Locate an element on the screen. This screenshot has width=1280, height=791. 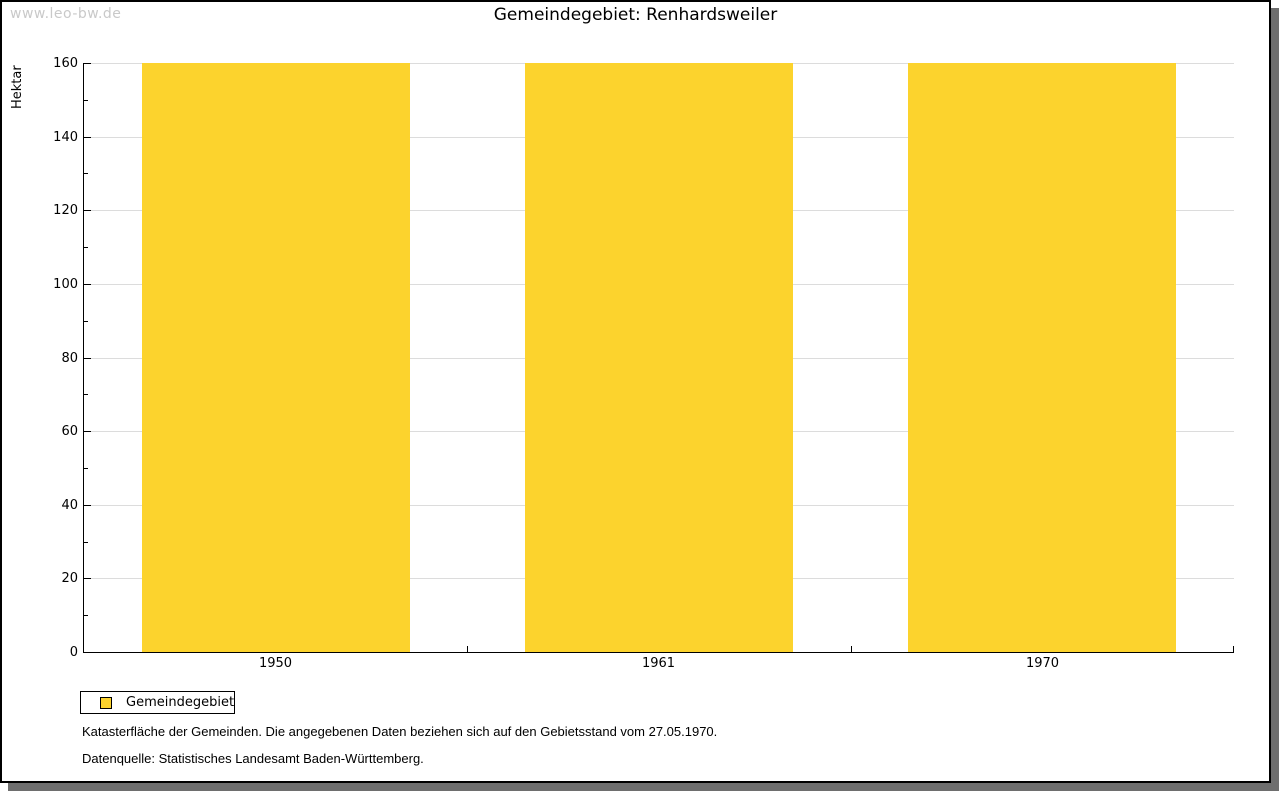
y-tick-label-100: 100 is located at coordinates (65, 284).